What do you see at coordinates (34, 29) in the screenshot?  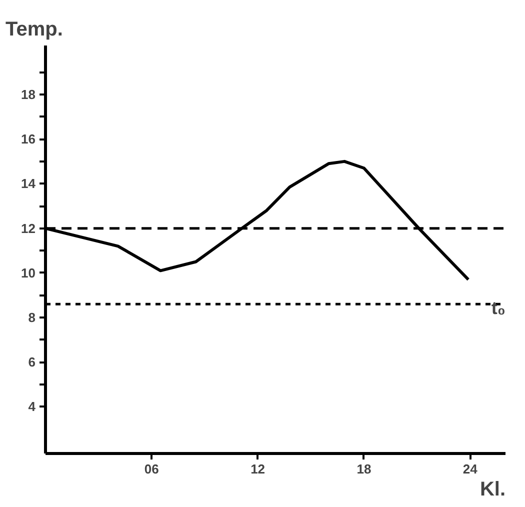 I see `y-axis-title: Temp.` at bounding box center [34, 29].